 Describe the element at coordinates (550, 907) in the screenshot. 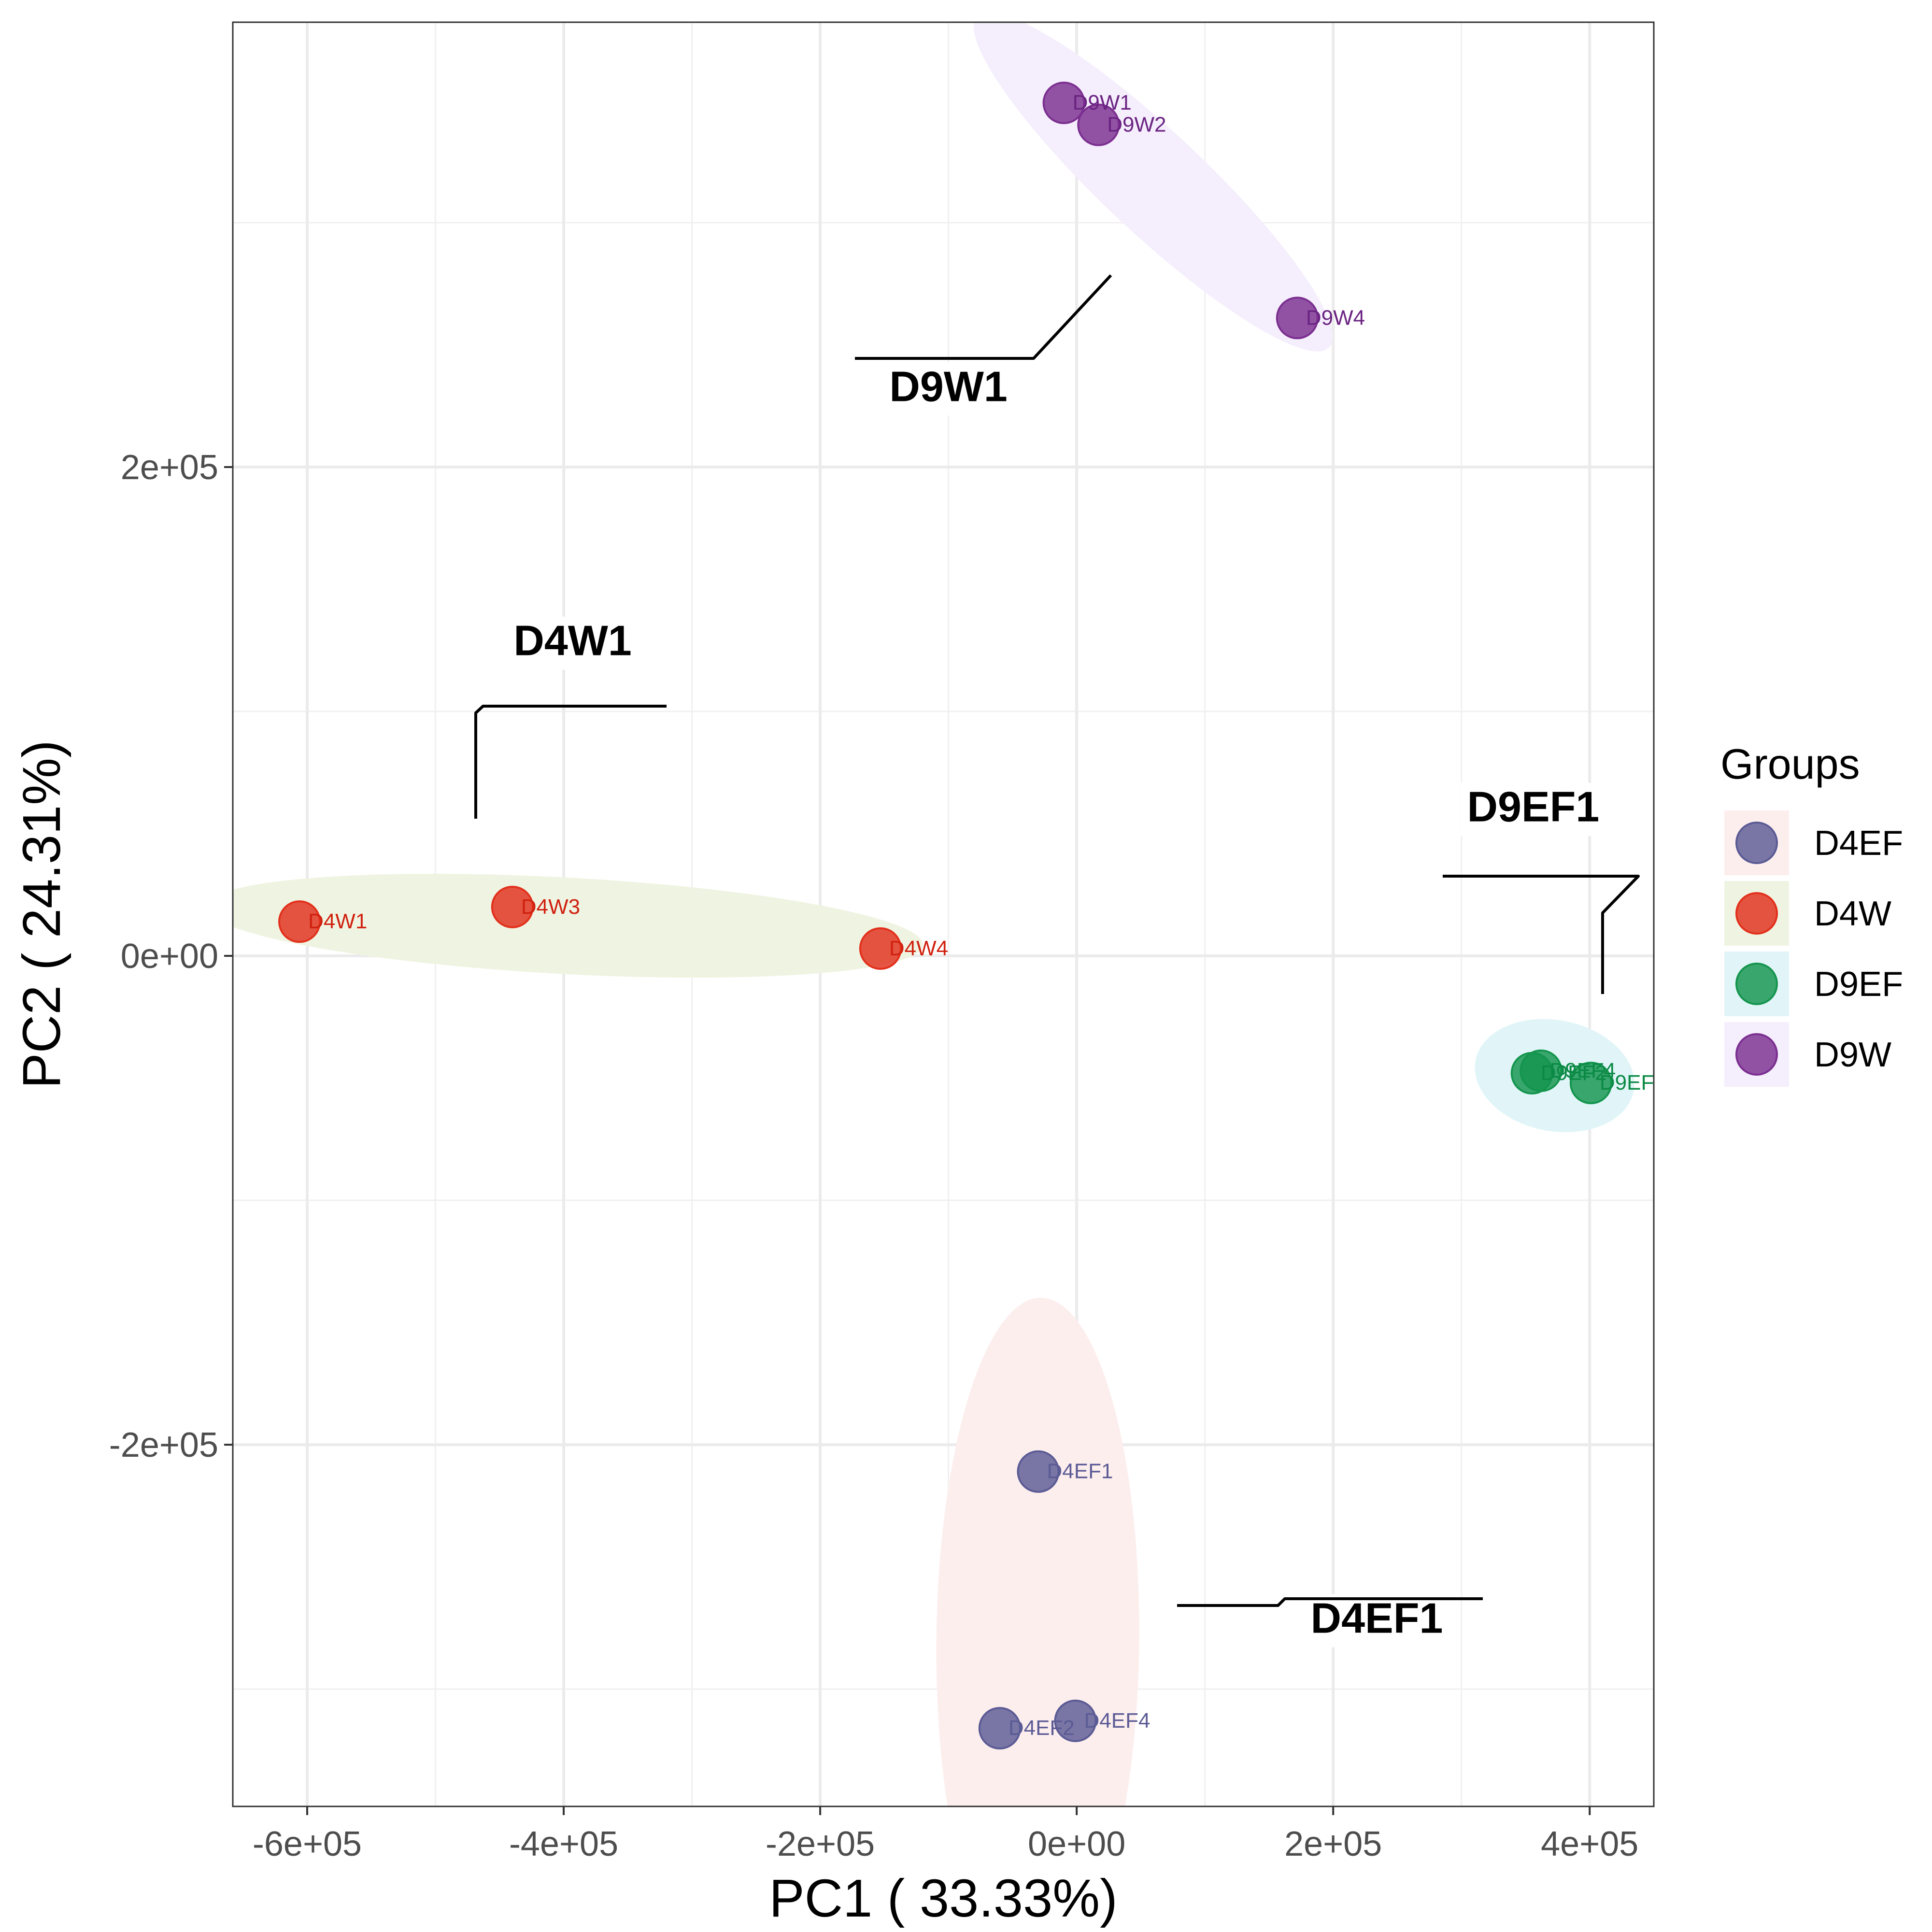

I see `point-label: D4W3` at that location.